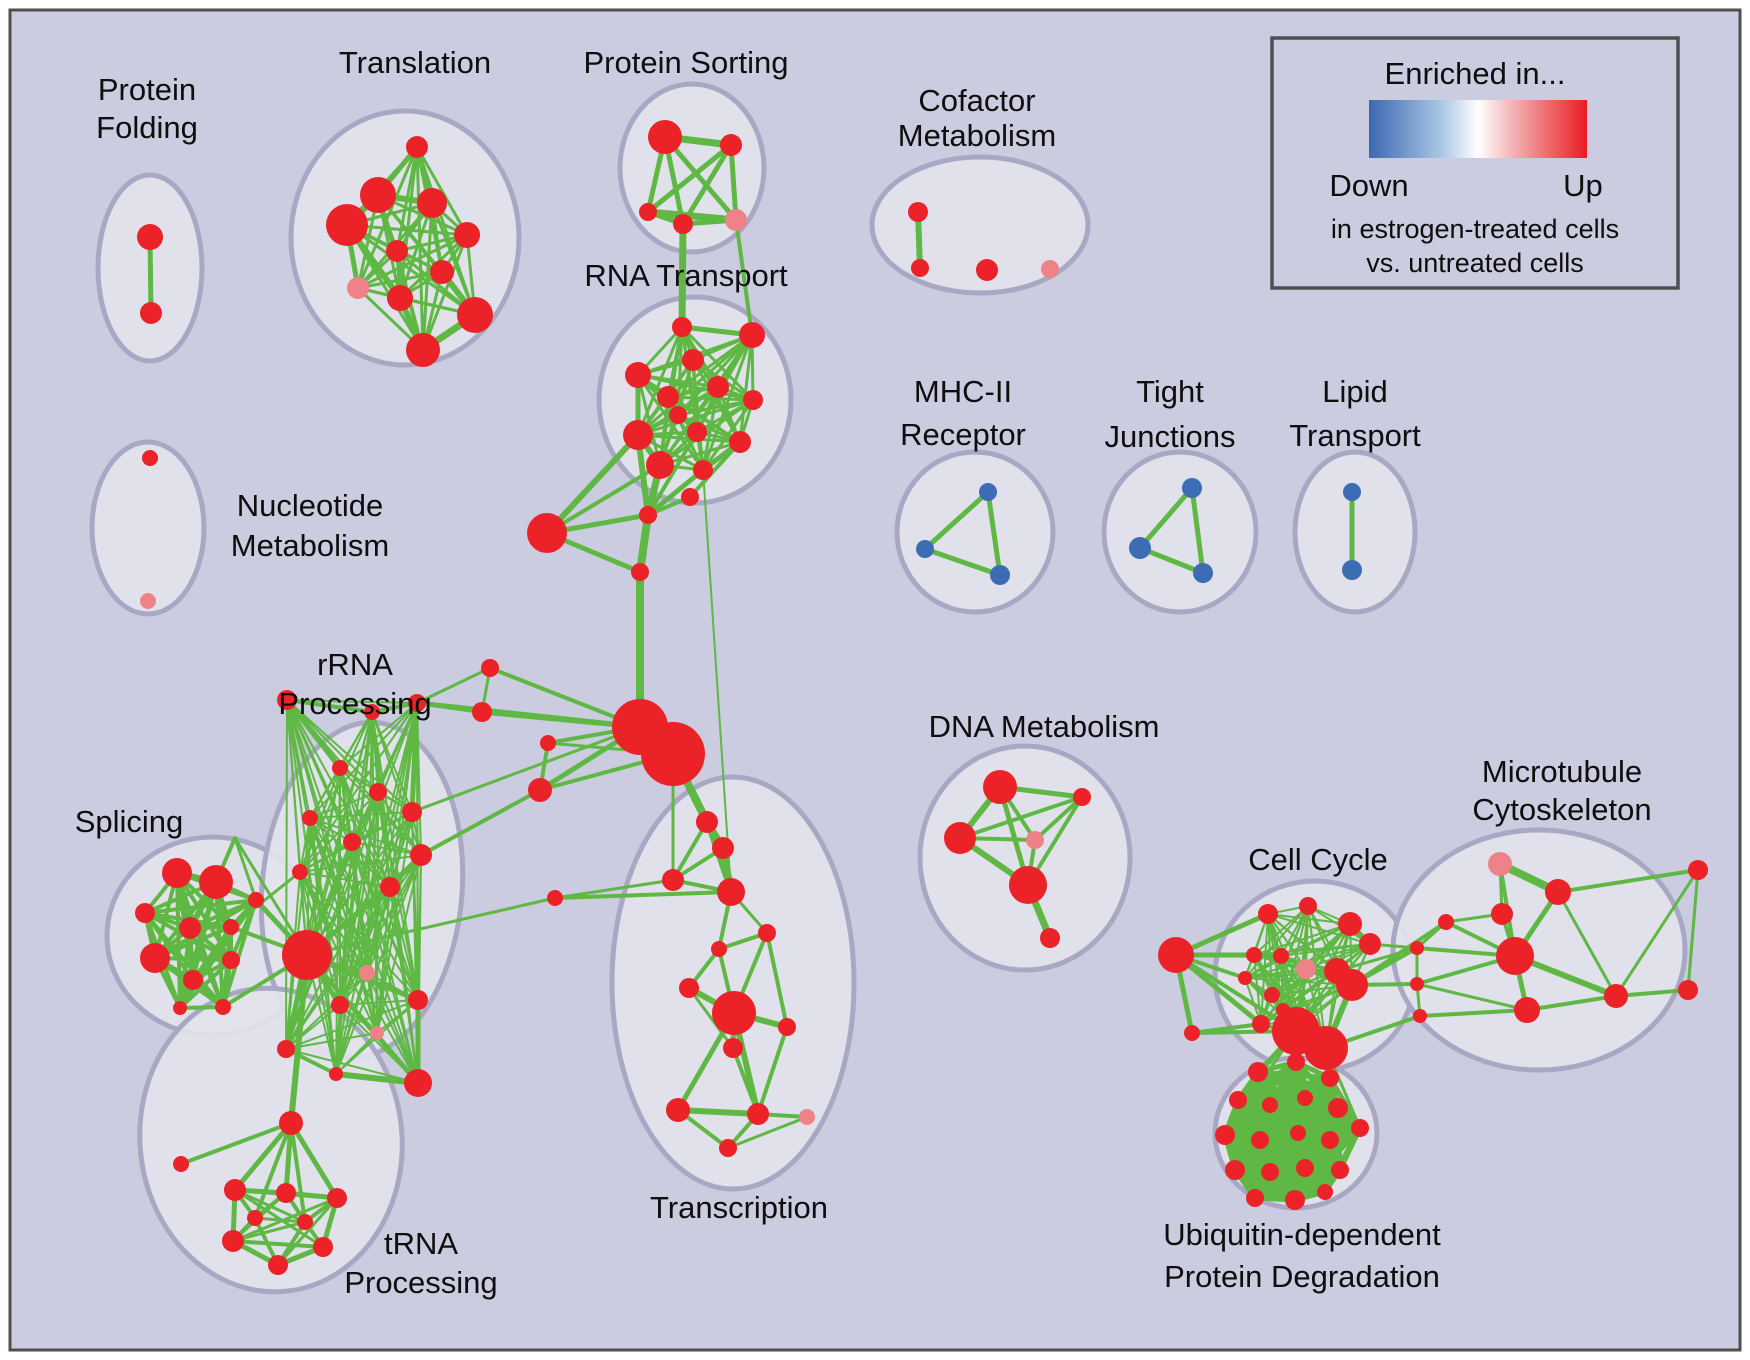 The image size is (1750, 1360). I want to click on lipid-transport-node, so click(1352, 570).